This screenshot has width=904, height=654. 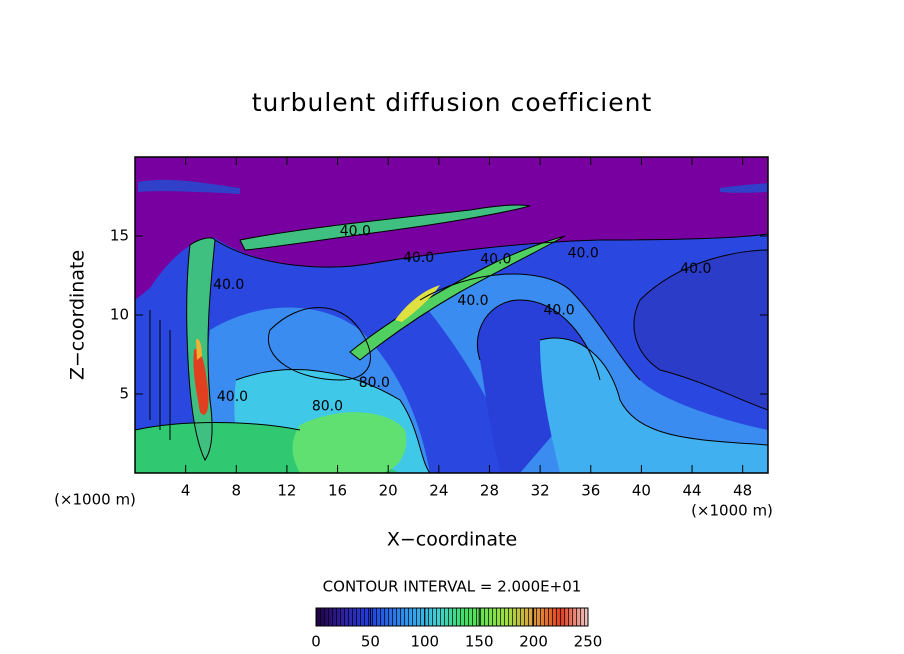 I want to click on x-tick-label: 16, so click(x=337, y=491).